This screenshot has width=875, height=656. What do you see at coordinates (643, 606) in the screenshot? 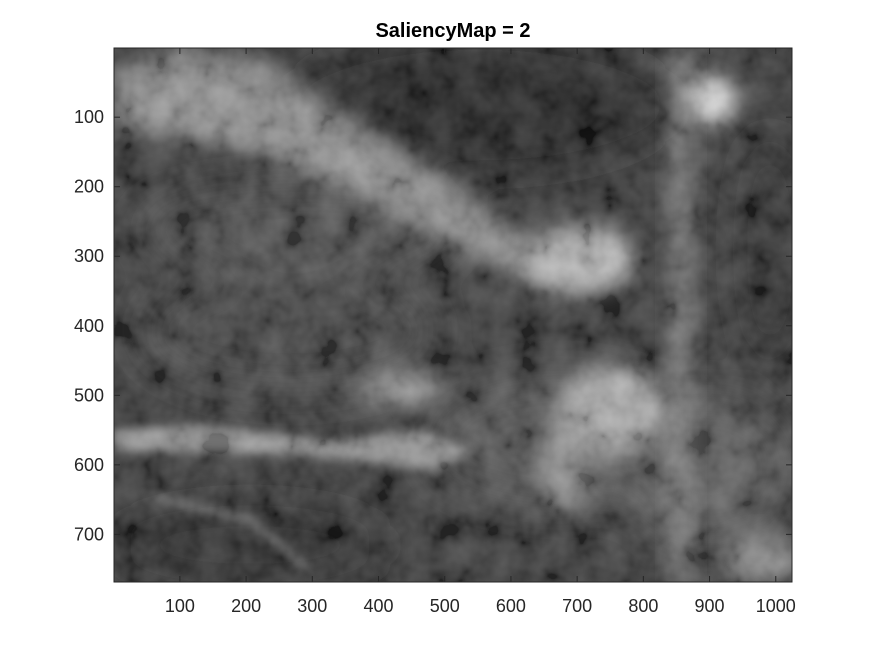
I see `x-tick-label: 800` at bounding box center [643, 606].